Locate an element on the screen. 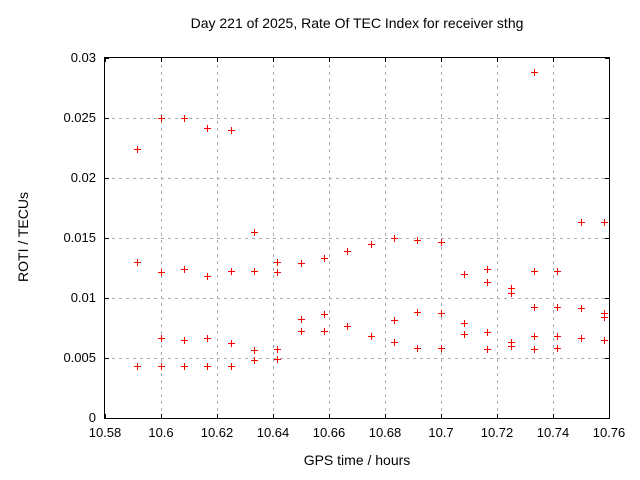 The image size is (640, 480). x-tick-label: 10.76 is located at coordinates (609, 432).